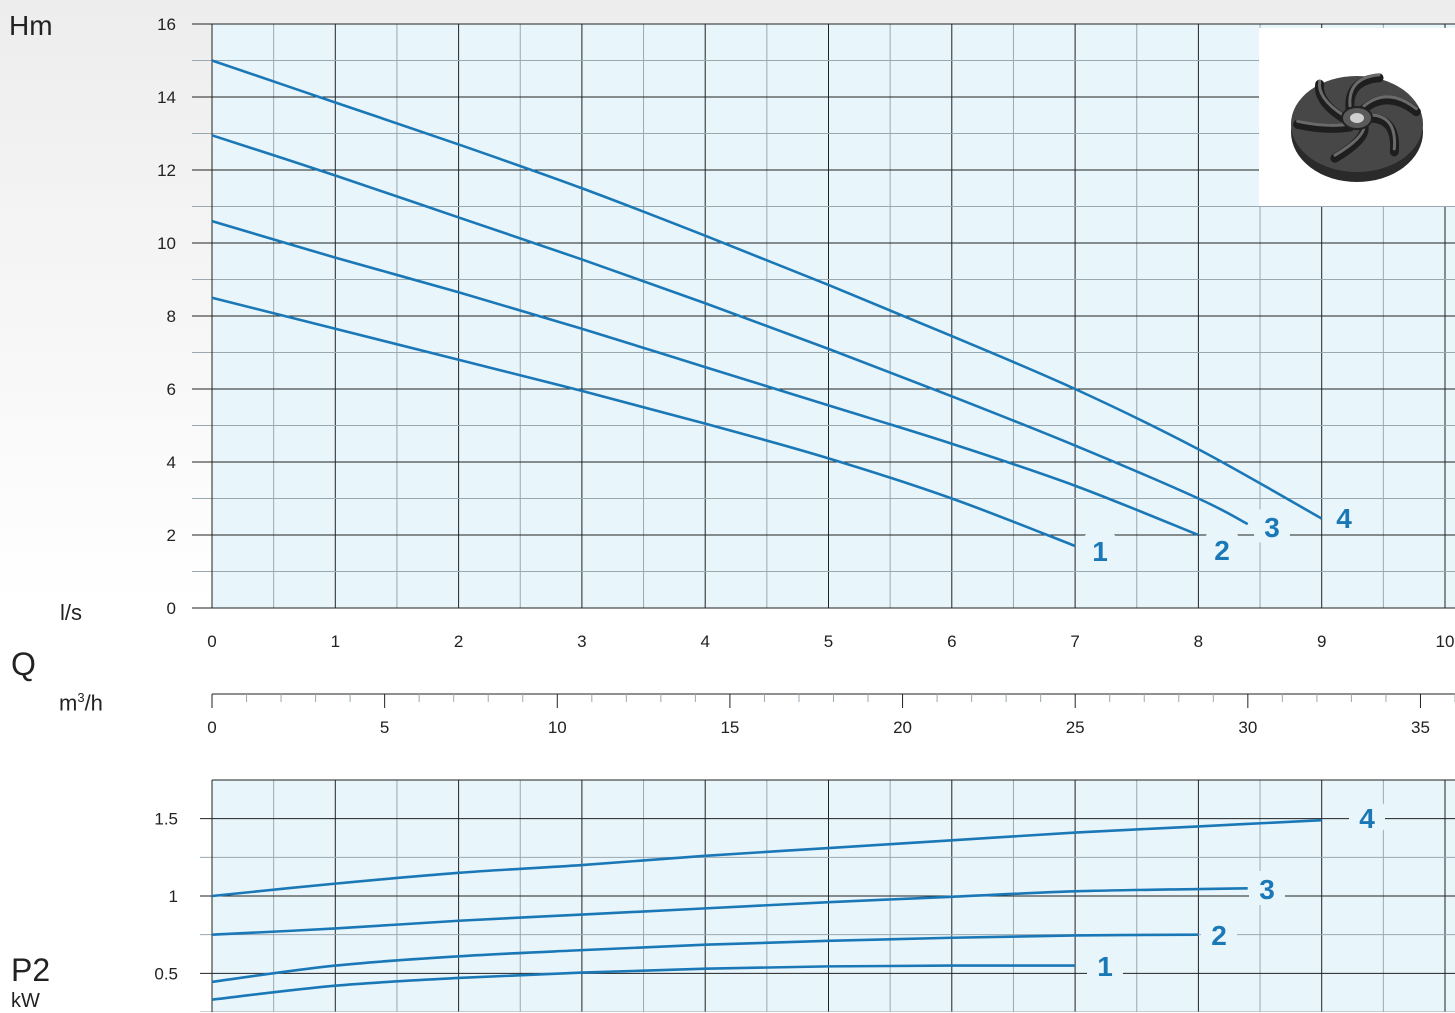  I want to click on head-x-tick-label: 2, so click(458, 641).